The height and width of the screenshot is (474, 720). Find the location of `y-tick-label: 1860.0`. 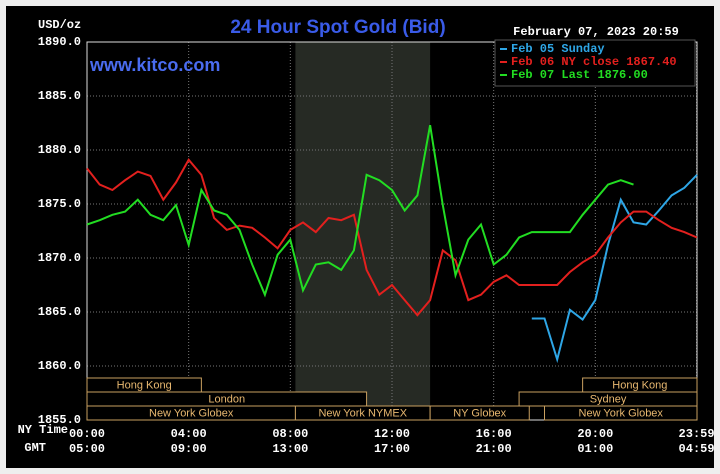

y-tick-label: 1860.0 is located at coordinates (59, 366).